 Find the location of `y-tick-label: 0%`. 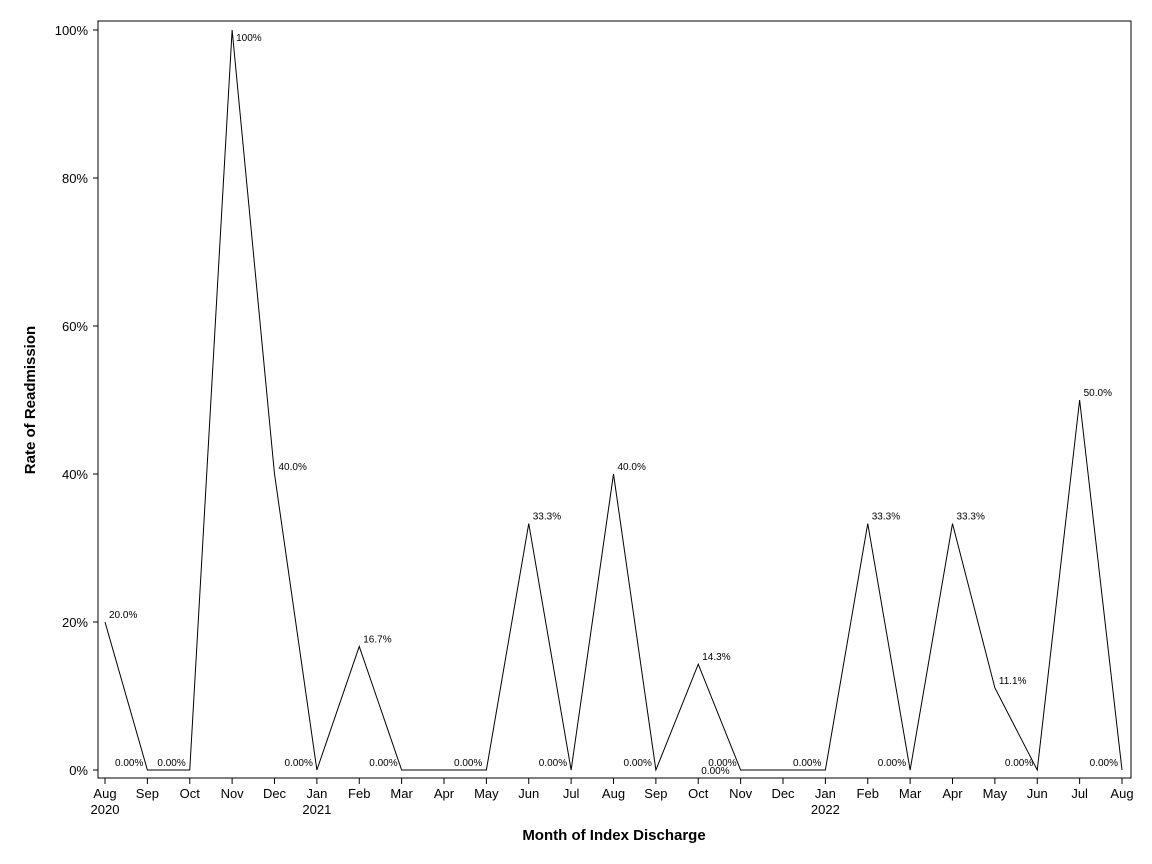

y-tick-label: 0% is located at coordinates (78, 770).